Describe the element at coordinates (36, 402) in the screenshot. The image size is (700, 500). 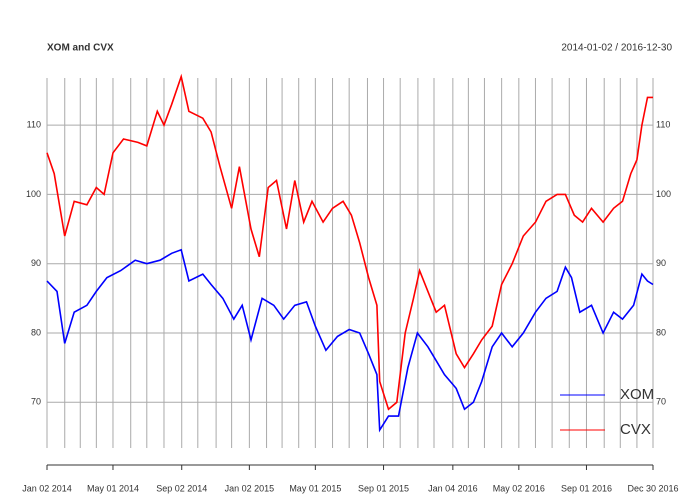
I see `y-tick-label: 70` at that location.